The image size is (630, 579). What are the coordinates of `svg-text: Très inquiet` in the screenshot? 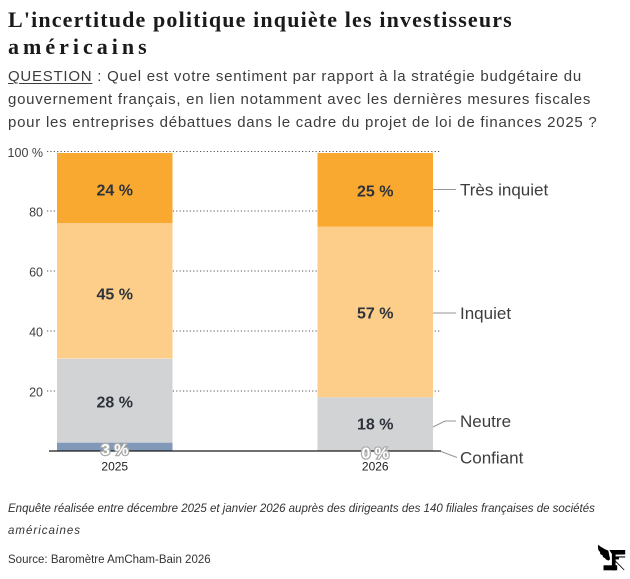 It's located at (504, 190).